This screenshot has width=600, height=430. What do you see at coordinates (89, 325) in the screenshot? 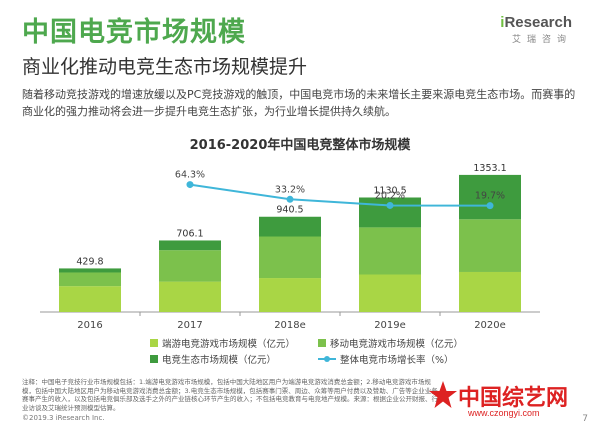
I see `category-label-2016: 2016` at bounding box center [89, 325].